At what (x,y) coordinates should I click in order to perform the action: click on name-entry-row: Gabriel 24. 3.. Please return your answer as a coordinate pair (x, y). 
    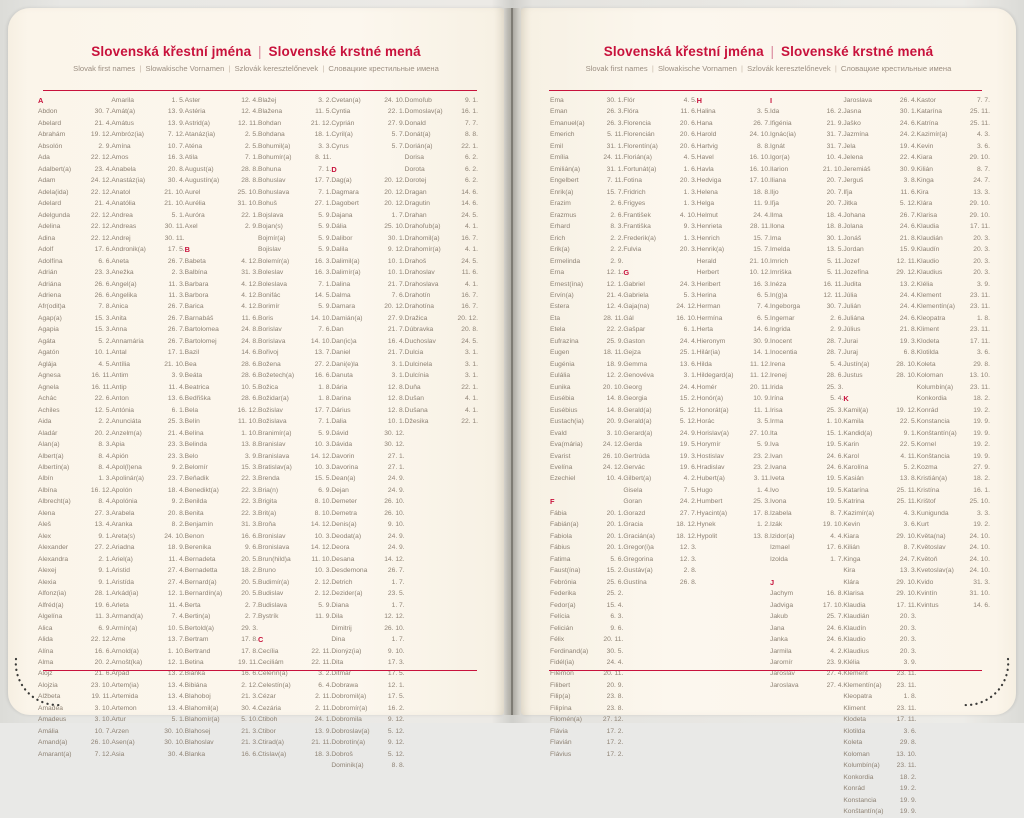
    Looking at the image, I should click on (659, 284).